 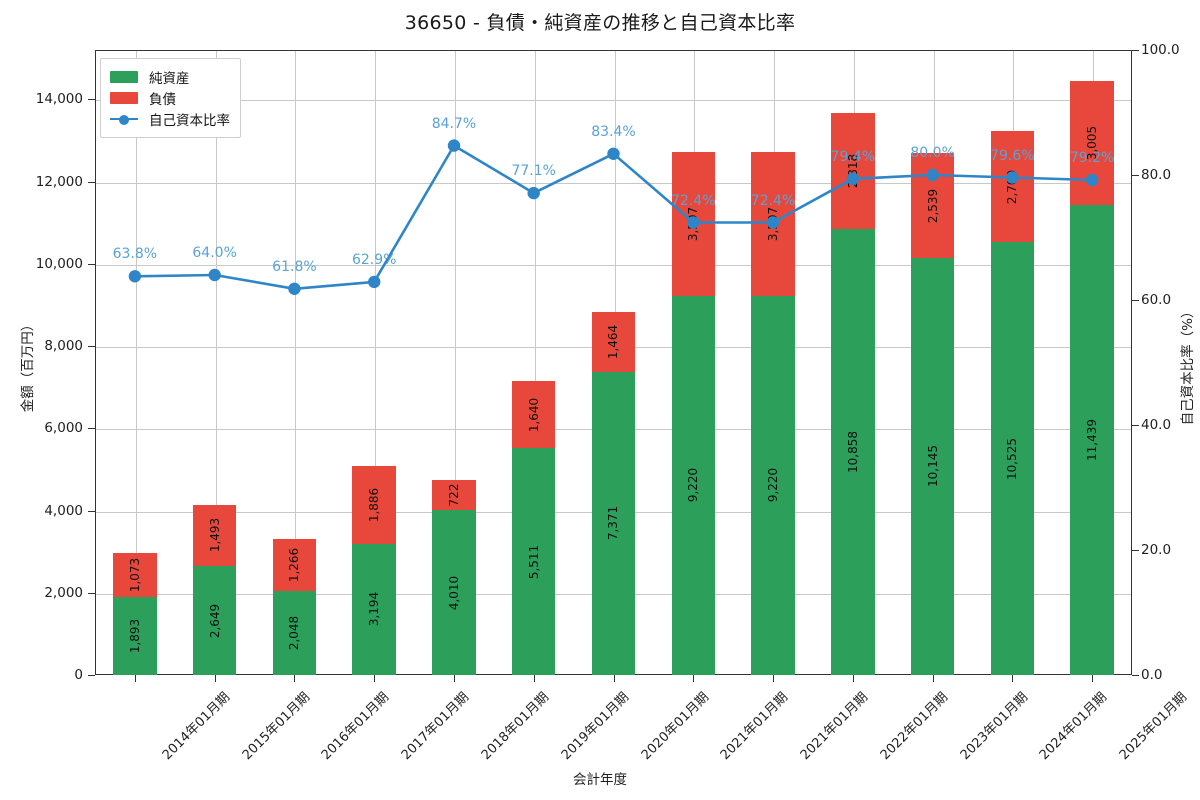 I want to click on bar-segment-equity: 7,371, so click(x=613, y=523).